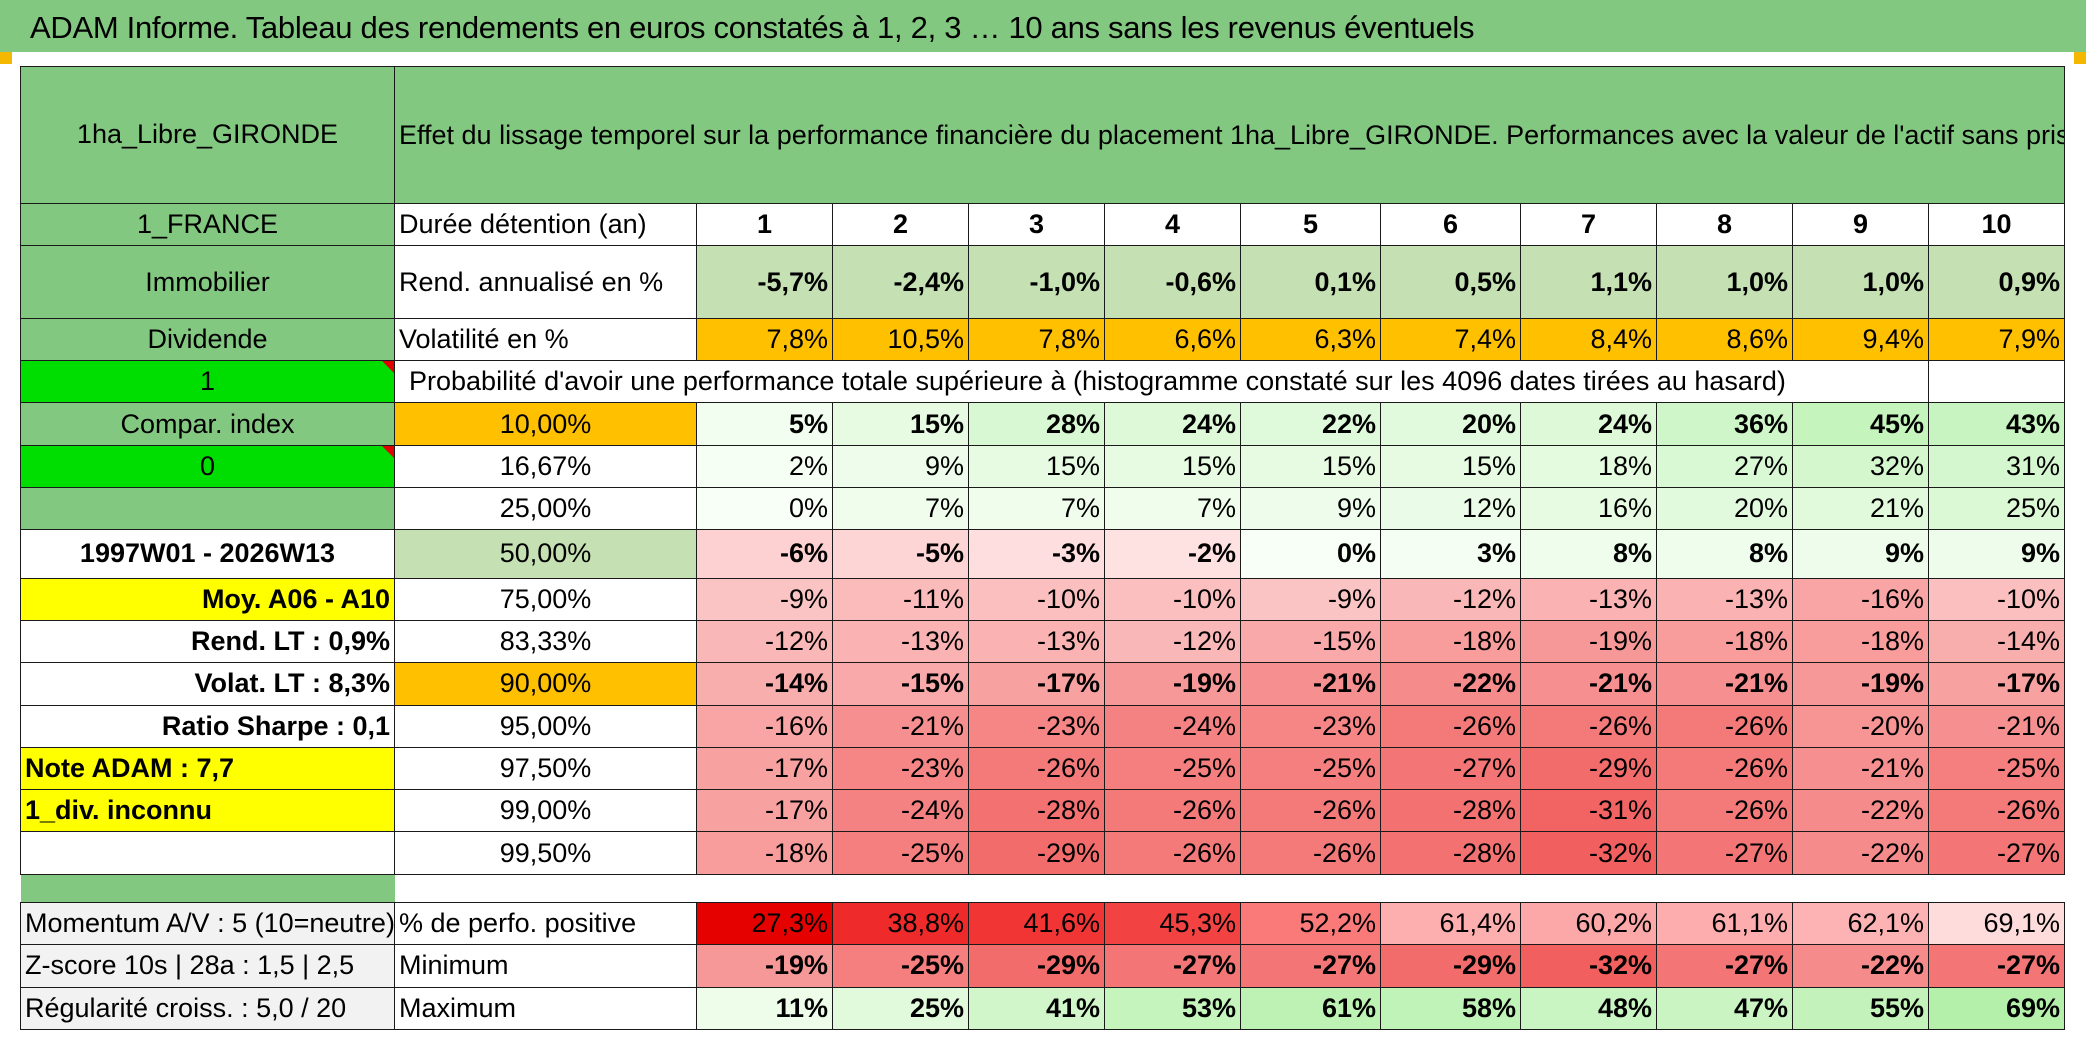 This screenshot has height=1044, width=2086. I want to click on quantile-value: -6%, so click(764, 554).